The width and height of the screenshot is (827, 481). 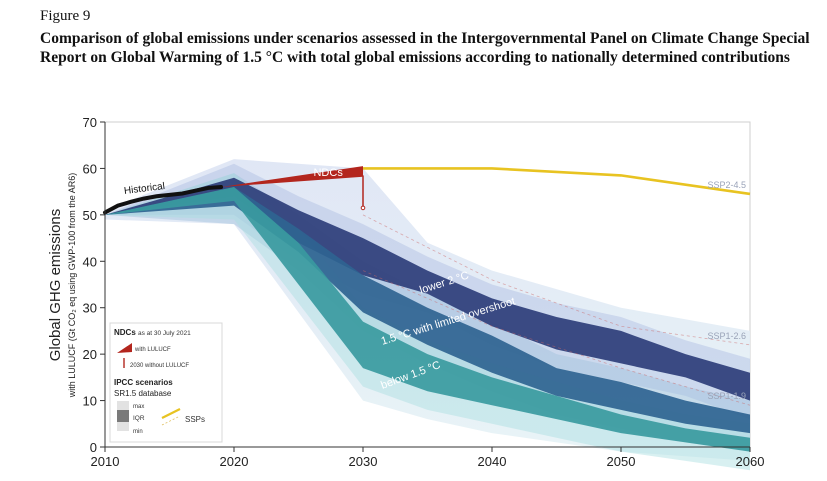 What do you see at coordinates (90, 122) in the screenshot?
I see `y-tick-label: 70` at bounding box center [90, 122].